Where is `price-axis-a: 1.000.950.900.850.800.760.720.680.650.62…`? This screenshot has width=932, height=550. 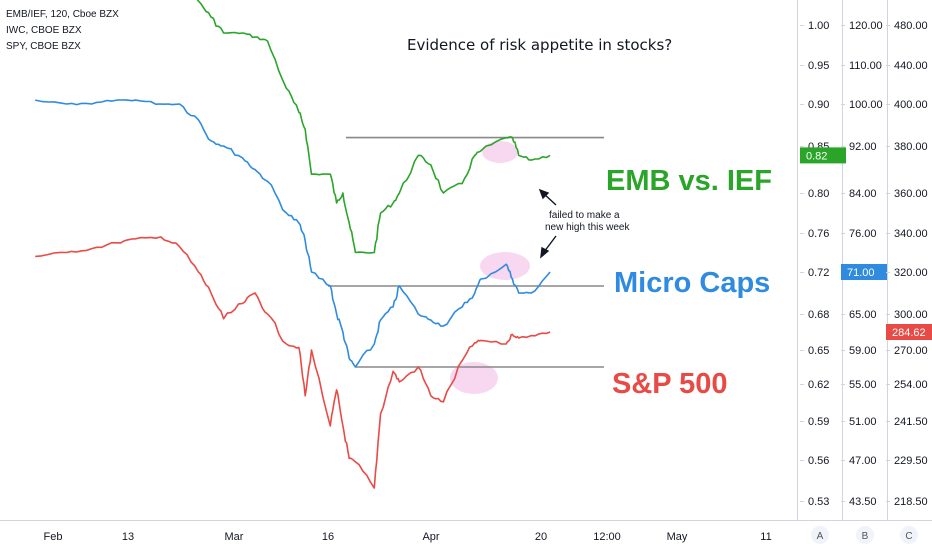
price-axis-a: 1.000.950.900.850.800.760.720.680.650.62… is located at coordinates (823, 264).